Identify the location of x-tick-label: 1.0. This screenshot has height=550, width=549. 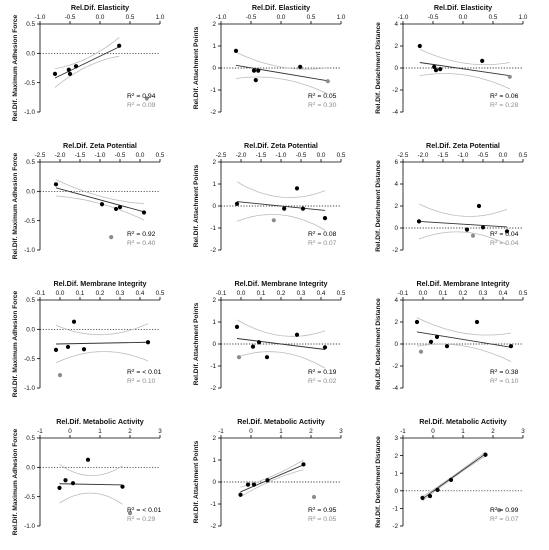
(160, 17).